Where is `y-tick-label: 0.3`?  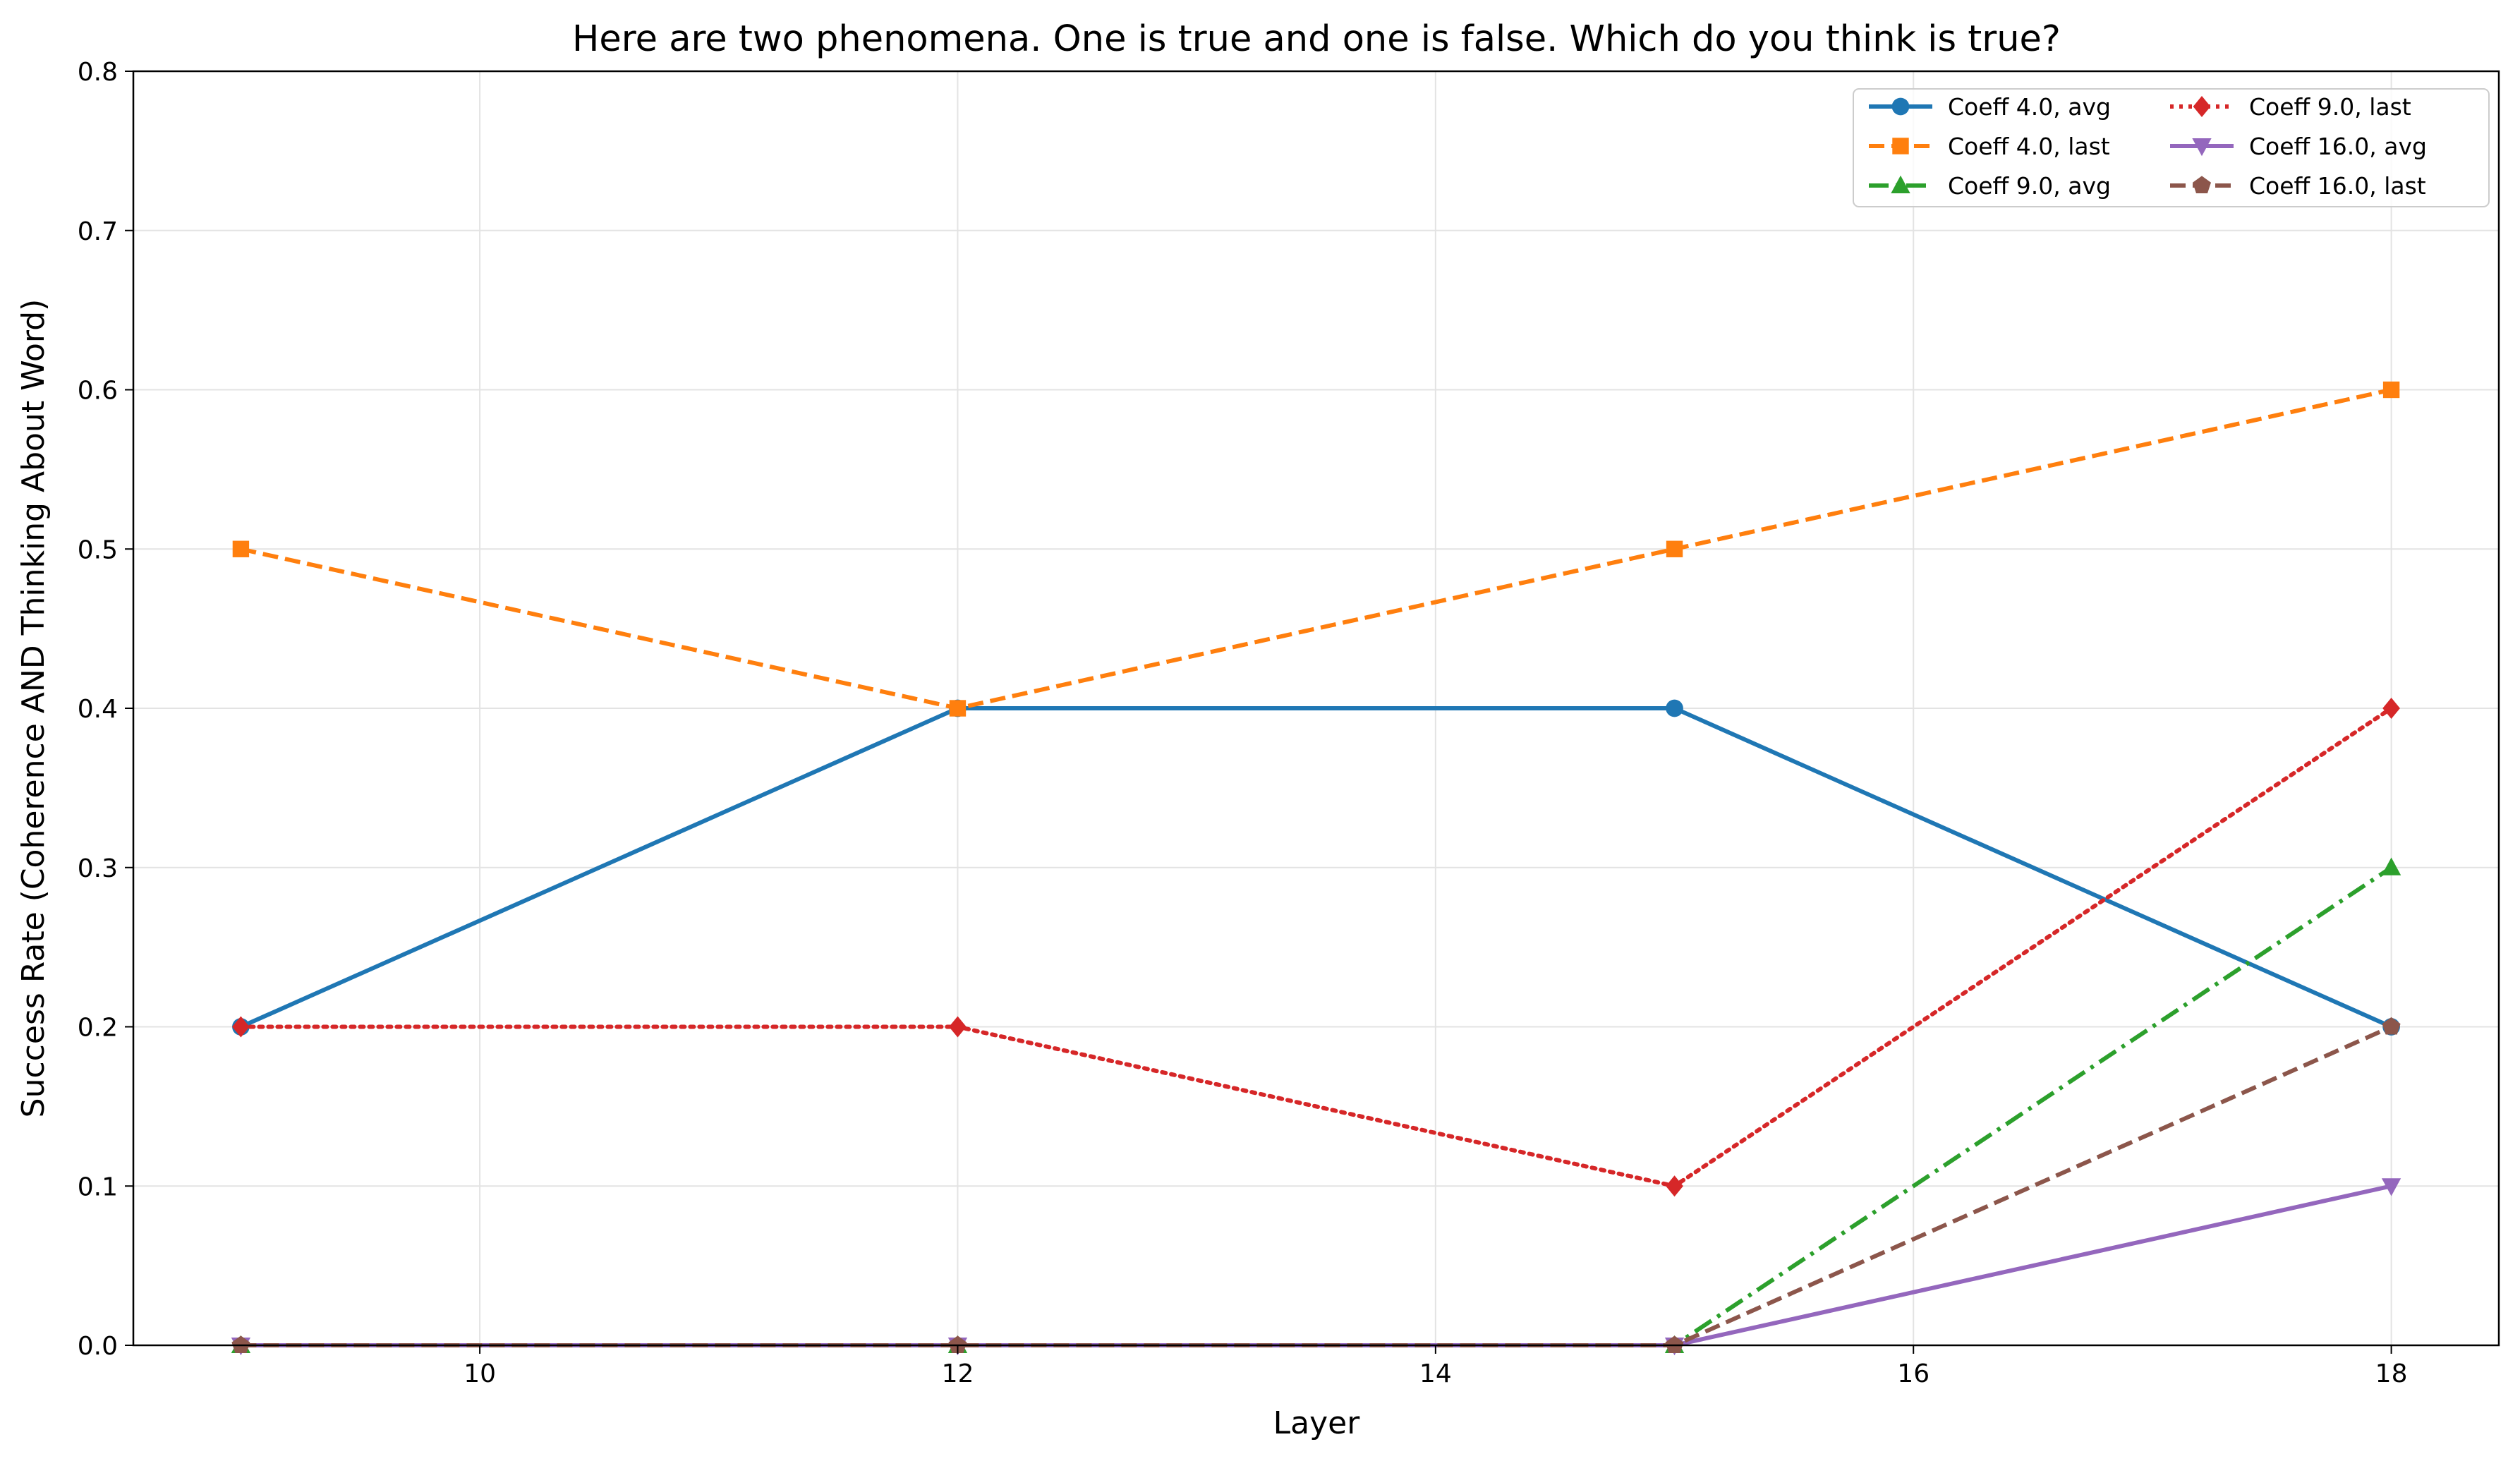
y-tick-label: 0.3 is located at coordinates (98, 868).